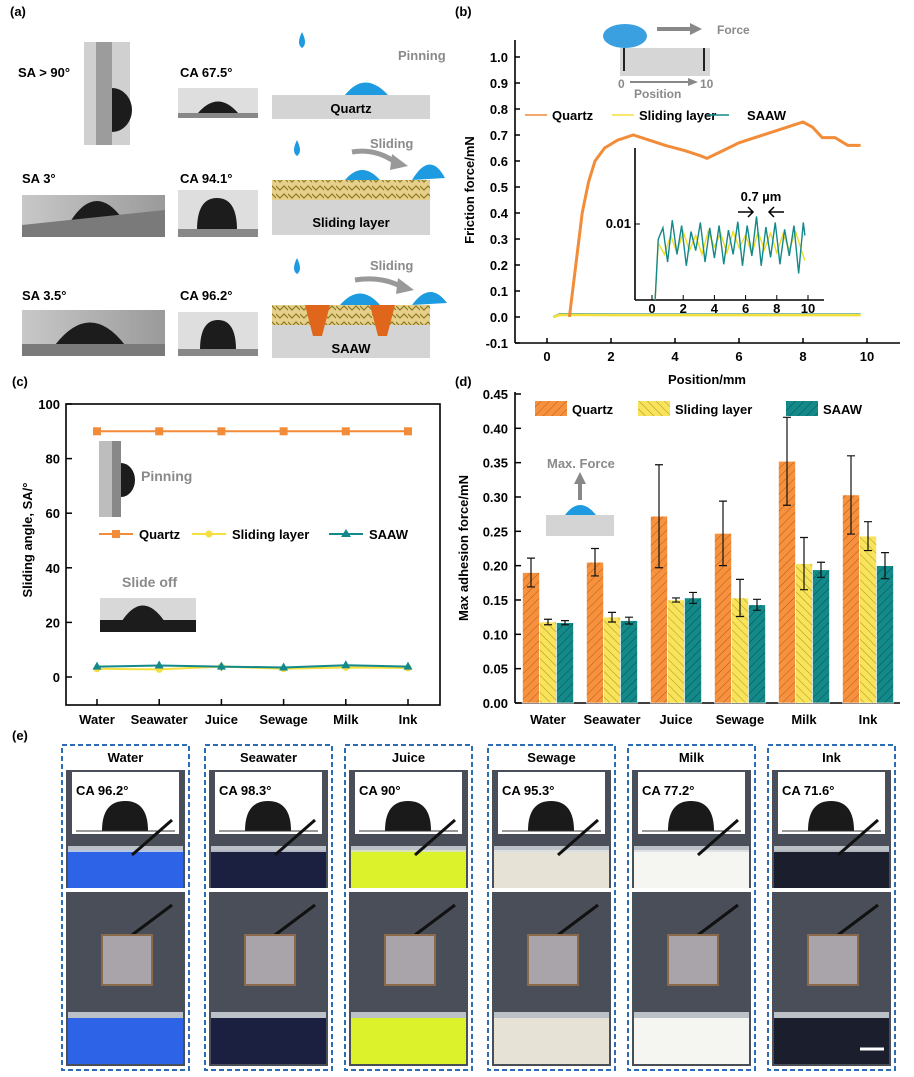 Image resolution: width=914 pixels, height=1077 pixels. I want to click on inset-x-tick-label: 4, so click(715, 308).